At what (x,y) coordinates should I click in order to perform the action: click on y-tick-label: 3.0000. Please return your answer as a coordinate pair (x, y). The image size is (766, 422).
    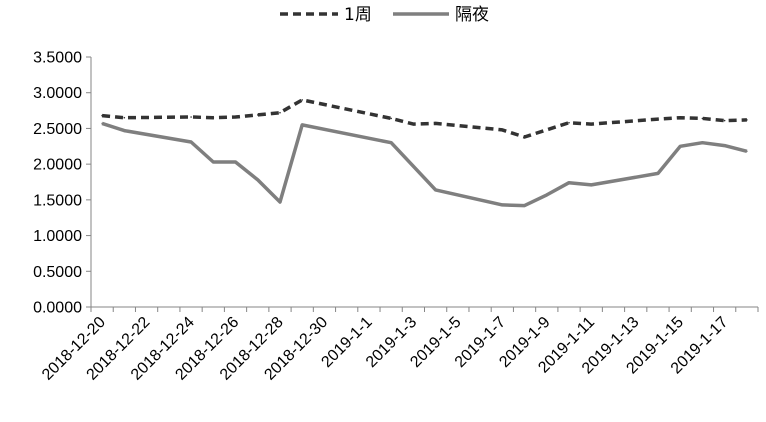
    Looking at the image, I should click on (57, 93).